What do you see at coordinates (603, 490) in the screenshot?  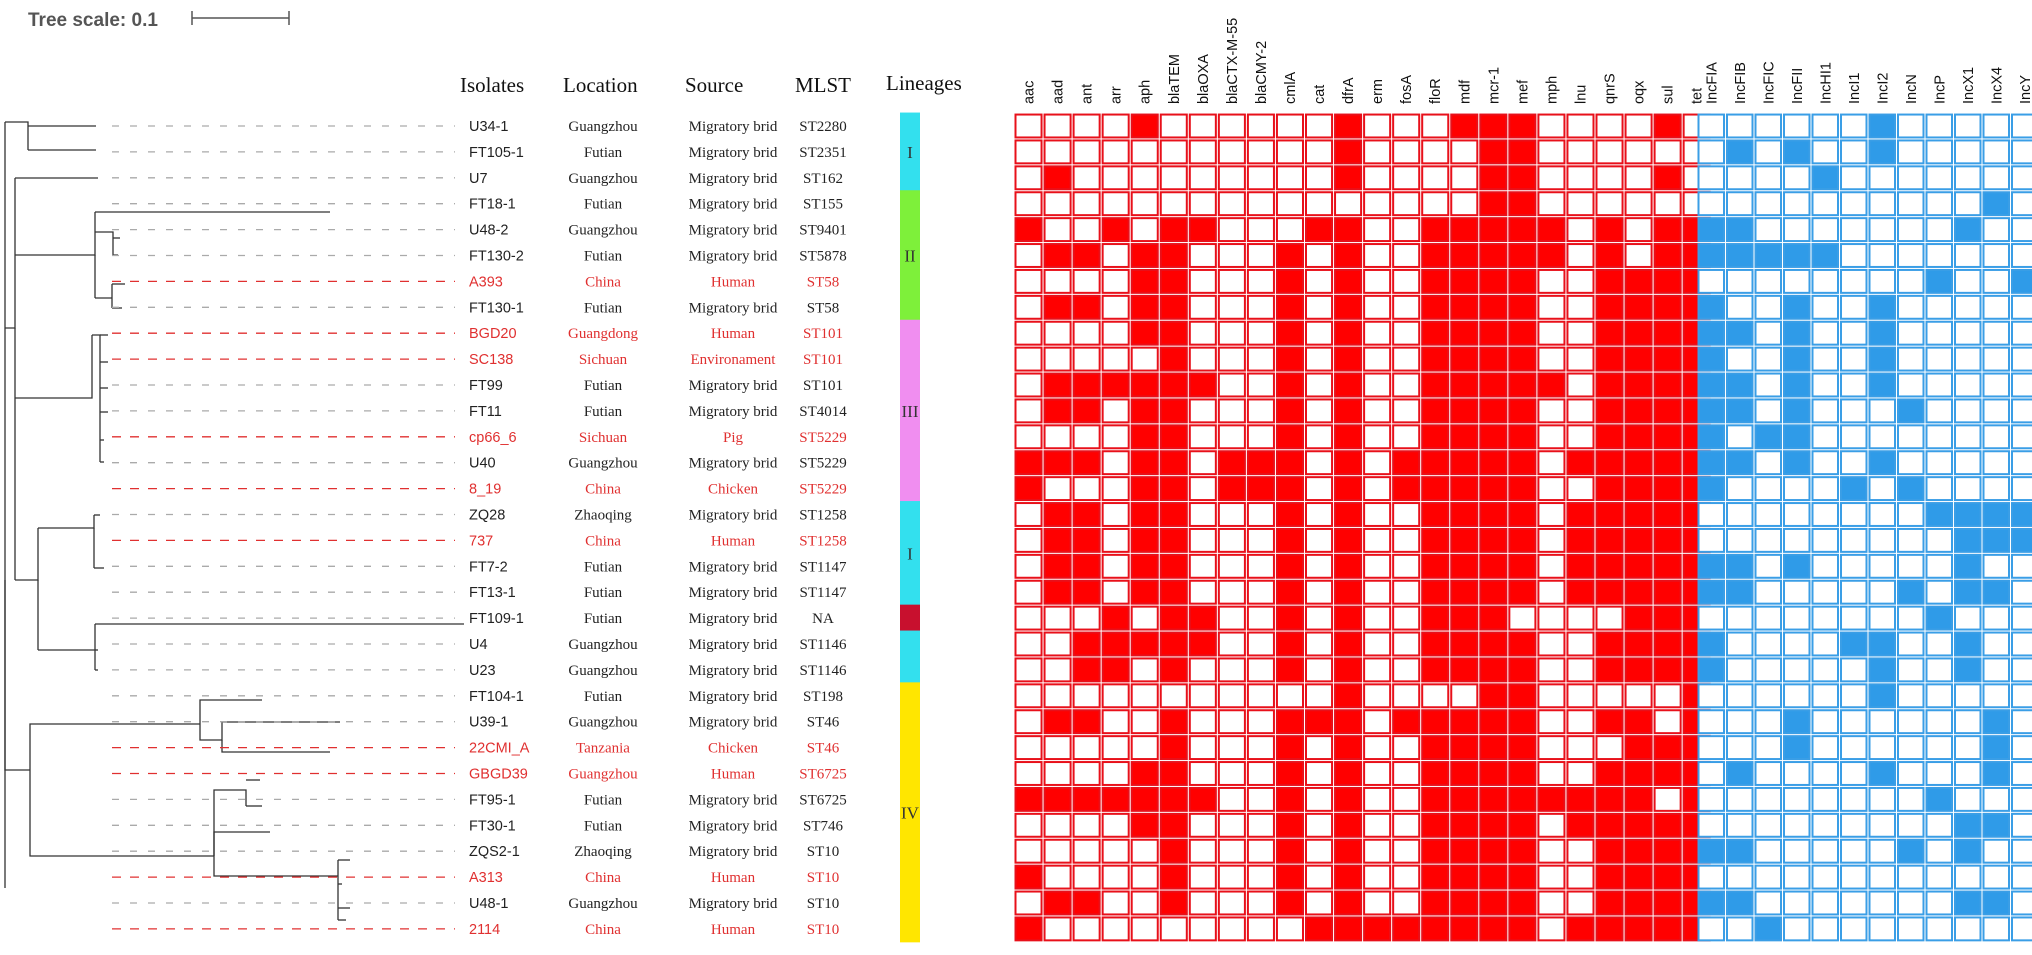 I see `isolate-location: China` at bounding box center [603, 490].